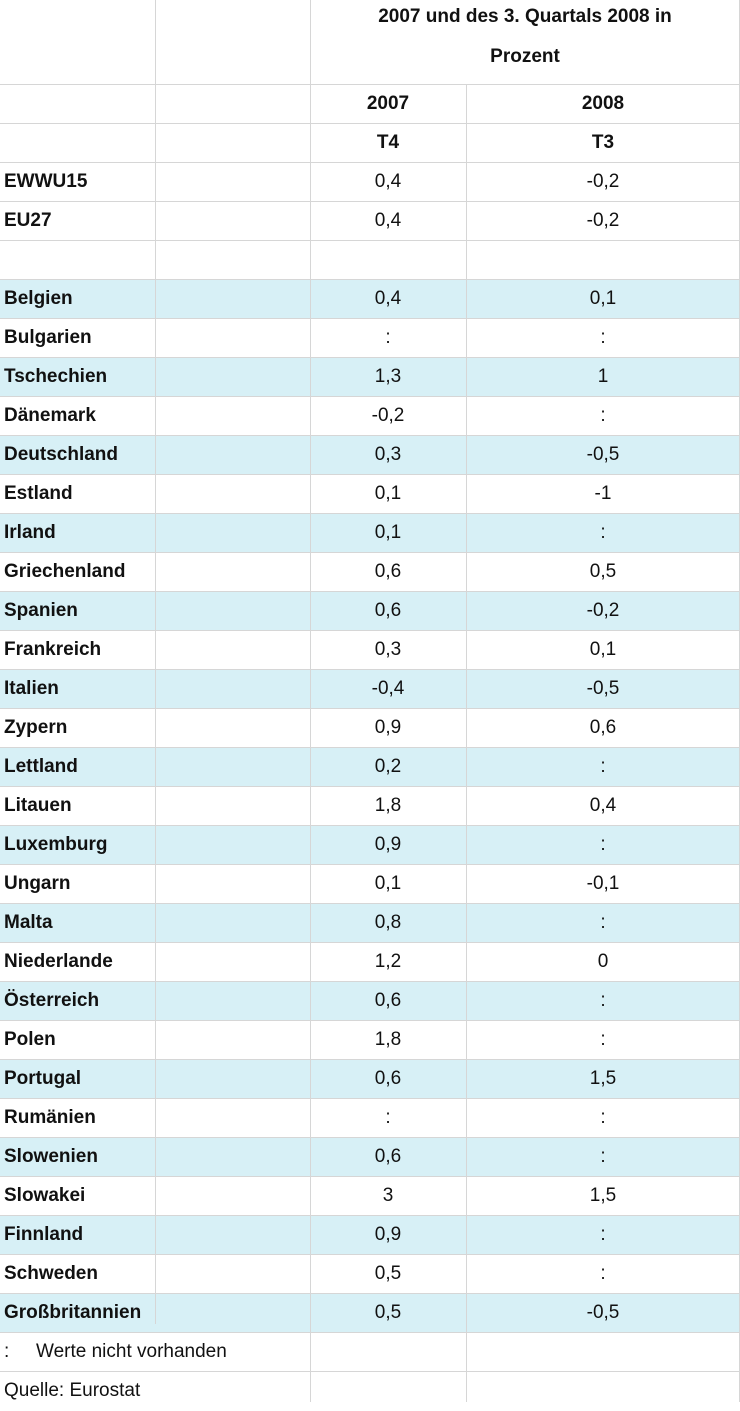 The height and width of the screenshot is (1411, 740). Describe the element at coordinates (370, 338) in the screenshot. I see `table-row: Bulgarien::` at that location.